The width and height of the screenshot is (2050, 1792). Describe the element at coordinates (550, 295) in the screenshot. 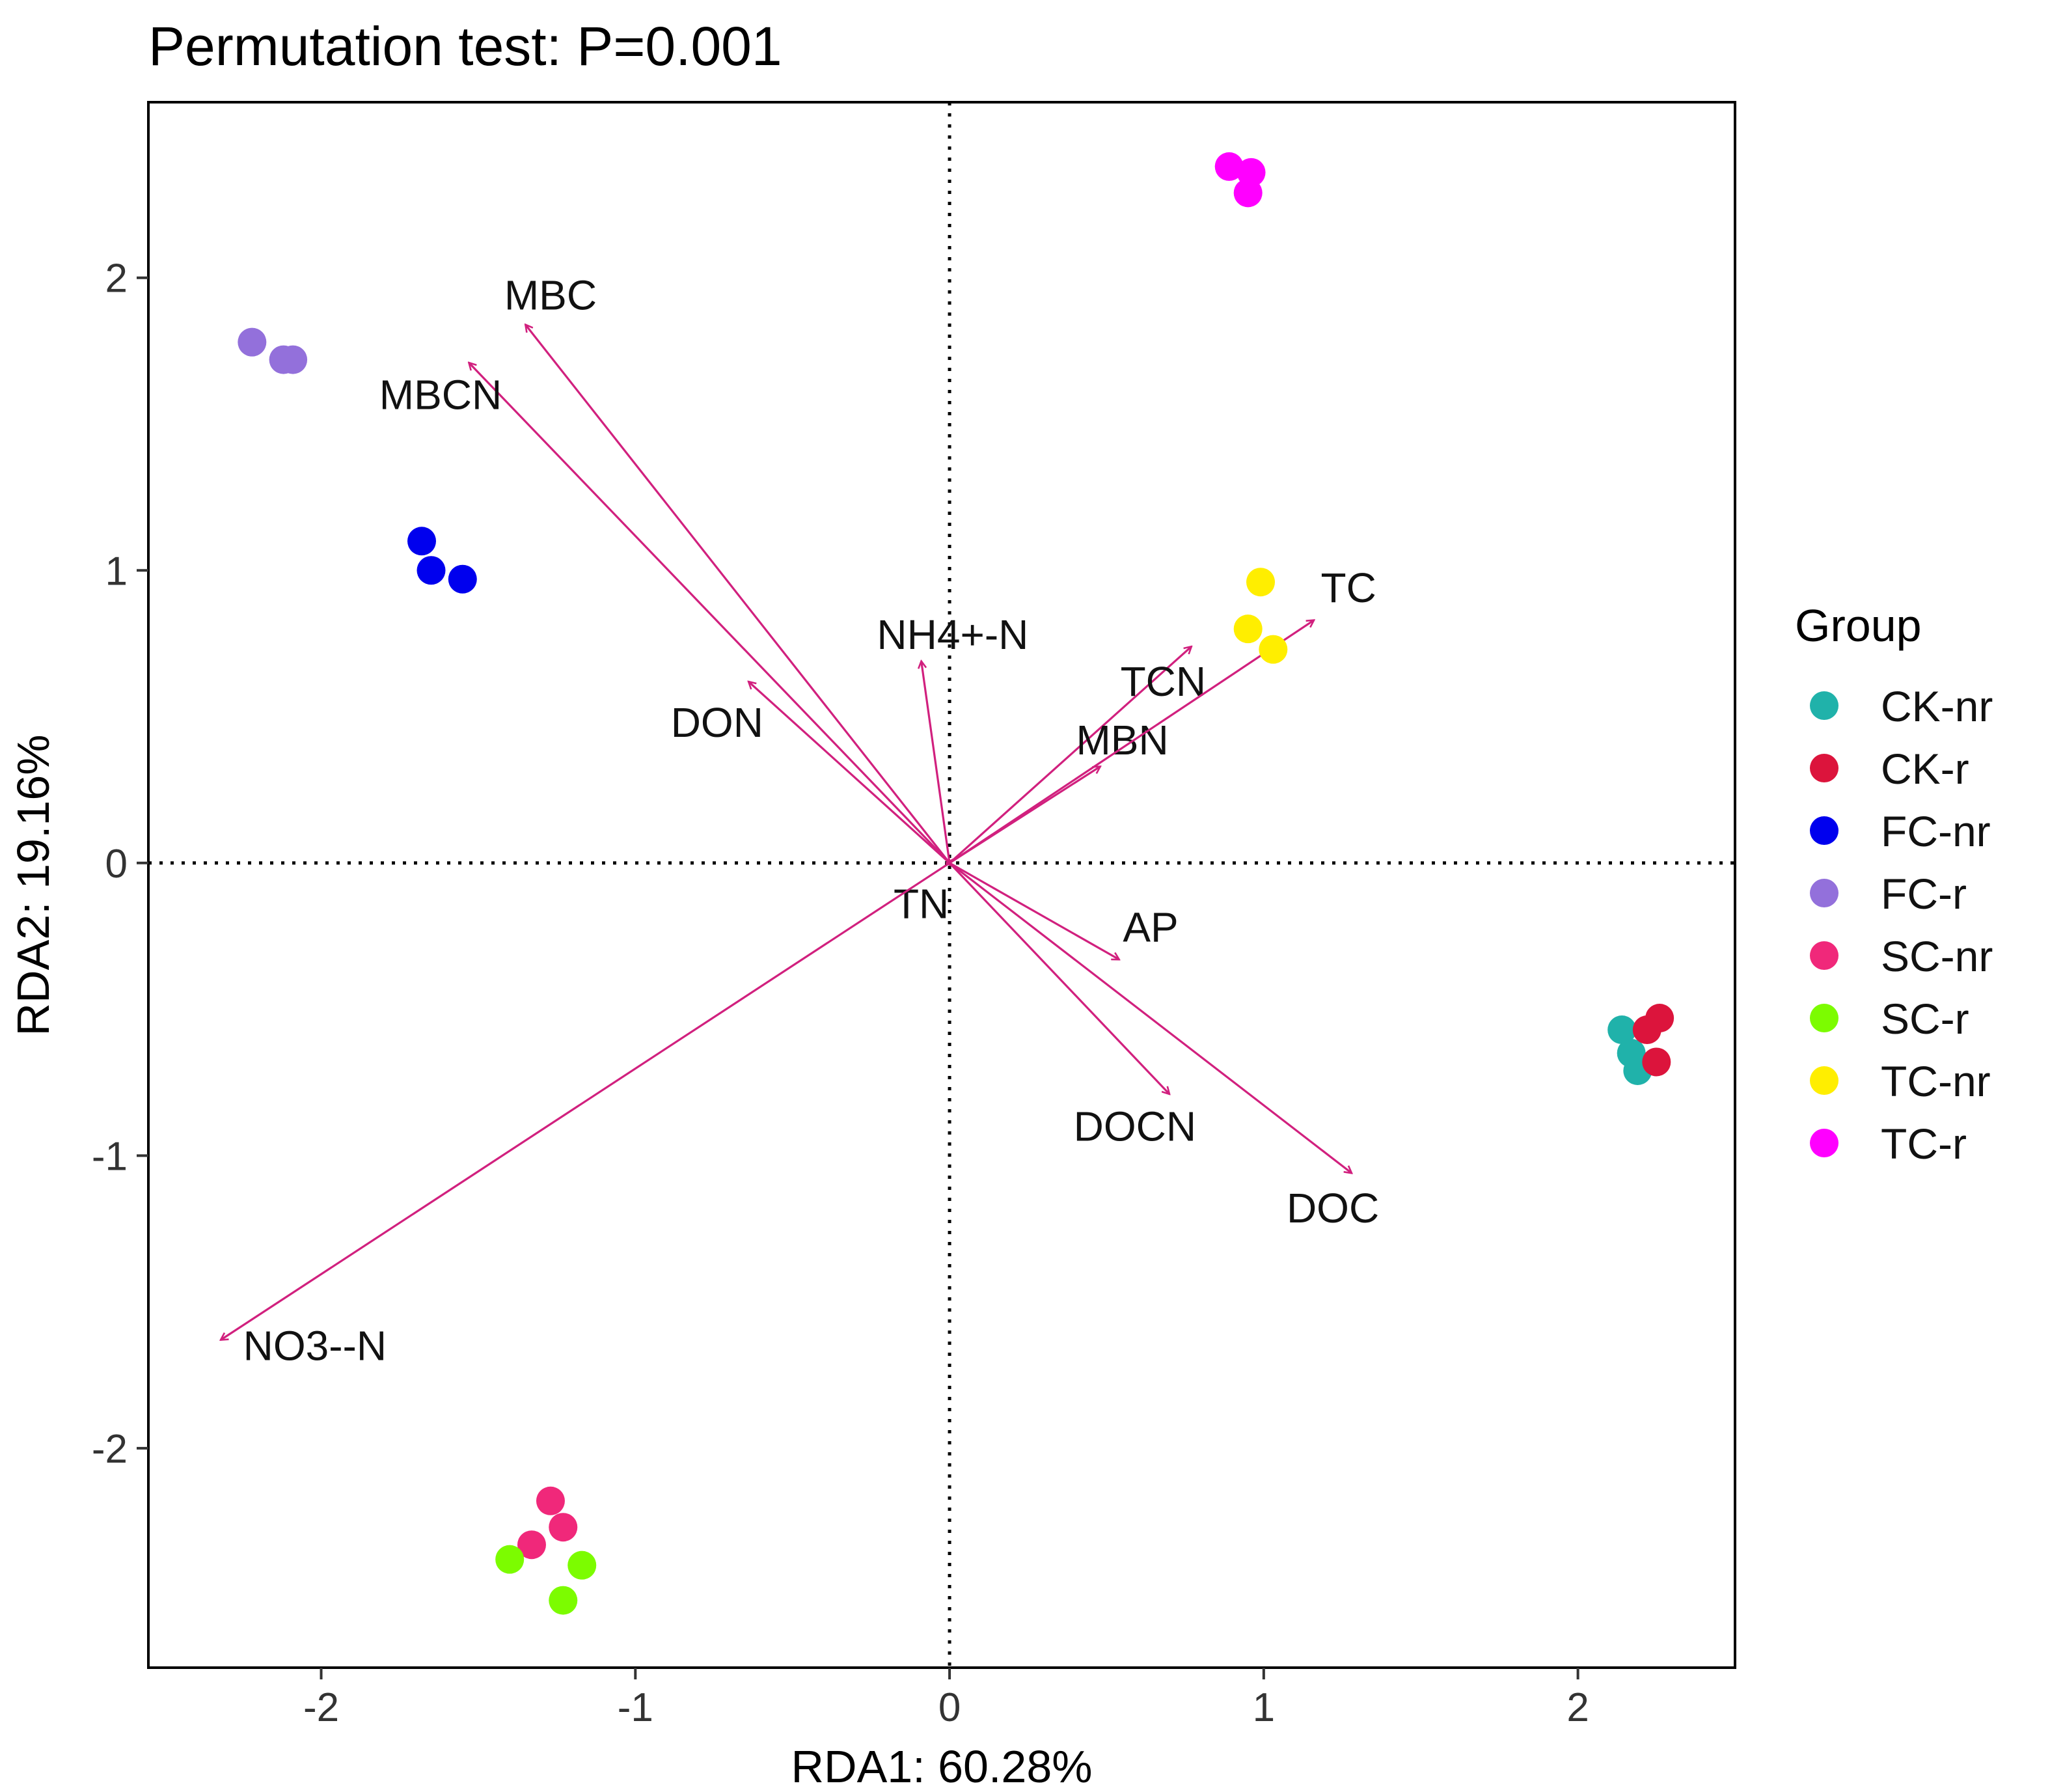

I see `arrow-label-mbc: MBC` at that location.